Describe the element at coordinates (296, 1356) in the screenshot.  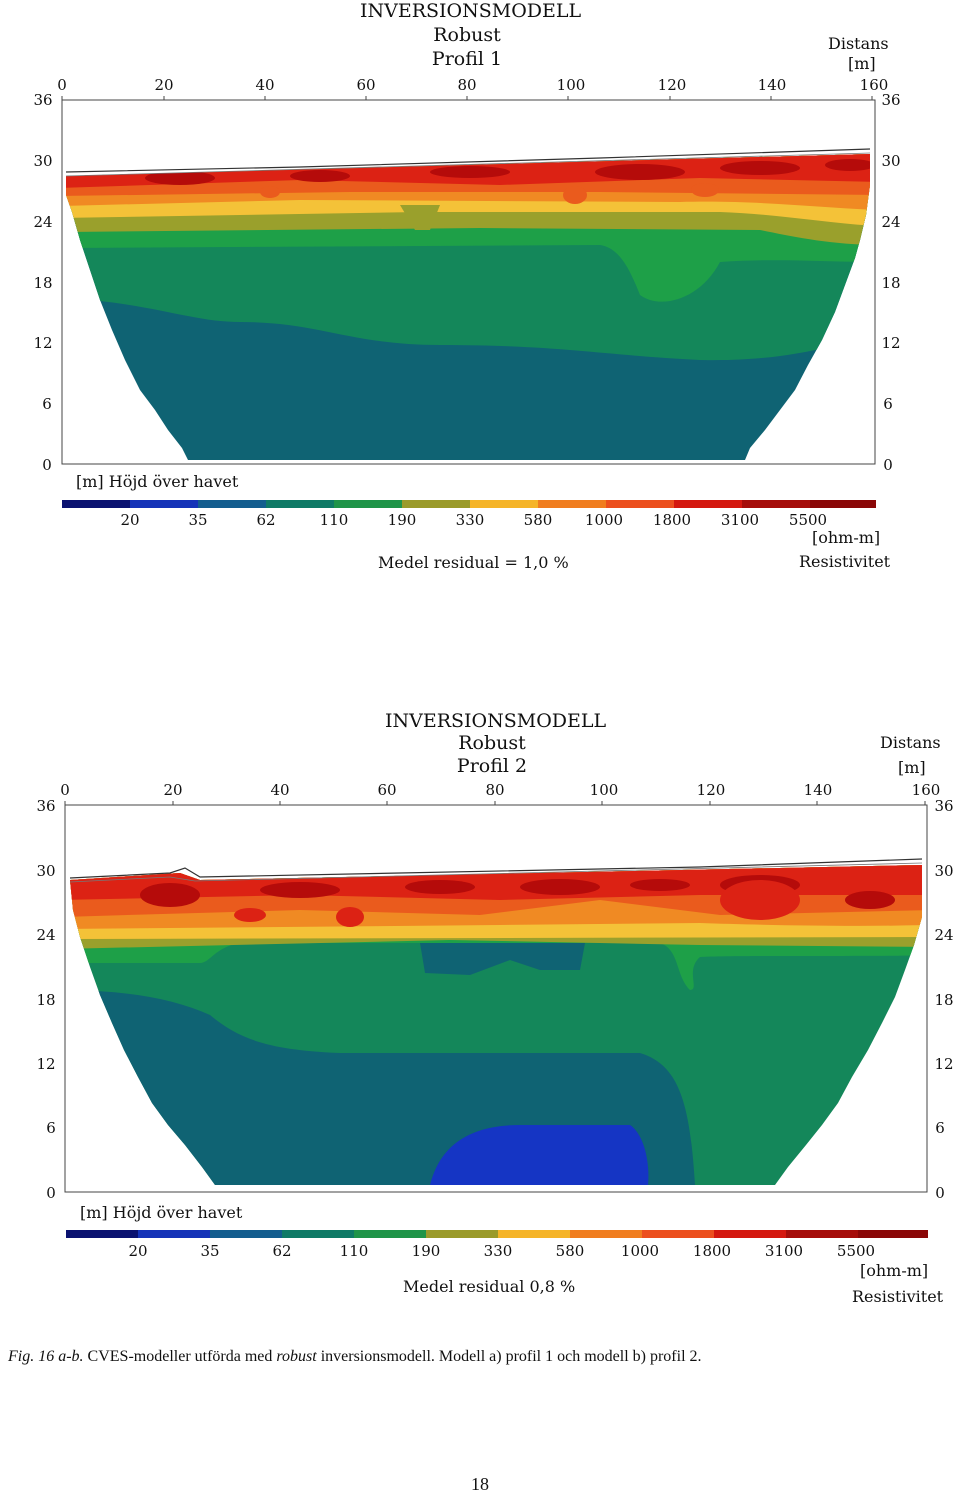
I see `caption-italic-word: robust` at that location.